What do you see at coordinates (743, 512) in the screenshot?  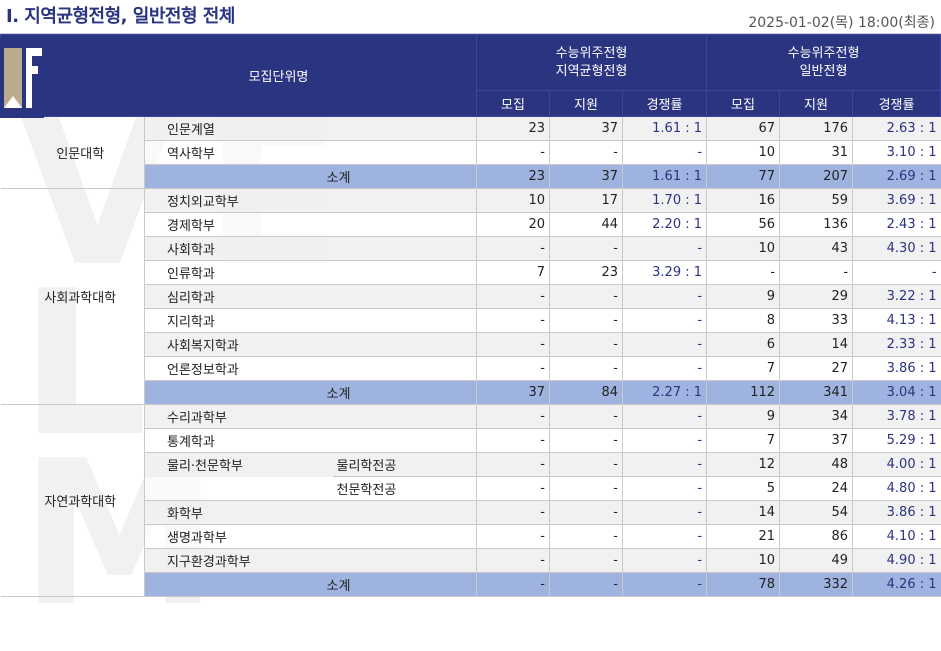 I see `quota-value: 14` at bounding box center [743, 512].